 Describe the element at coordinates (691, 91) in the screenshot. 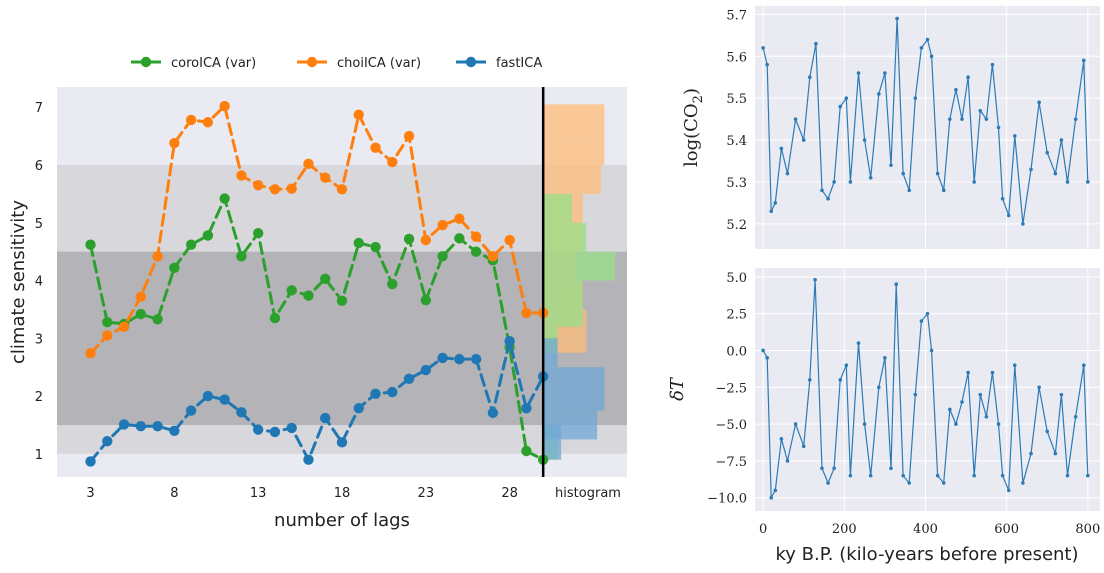

I see `y-axis-label-close: )` at that location.